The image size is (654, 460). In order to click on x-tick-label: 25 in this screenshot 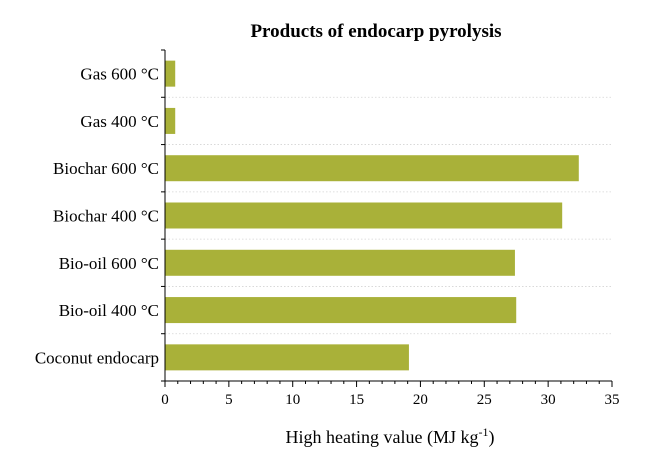, I will do `click(484, 400)`.